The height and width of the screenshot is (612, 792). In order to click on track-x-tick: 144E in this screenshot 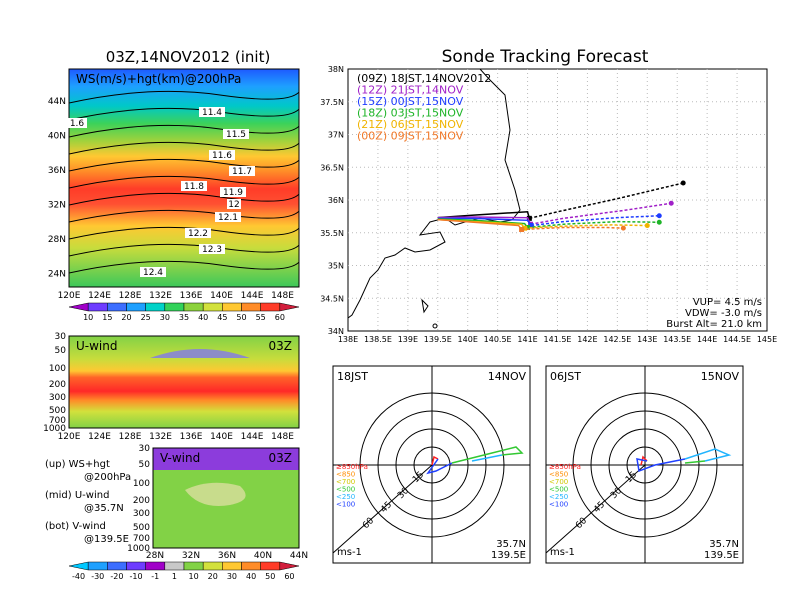, I will do `click(707, 339)`.